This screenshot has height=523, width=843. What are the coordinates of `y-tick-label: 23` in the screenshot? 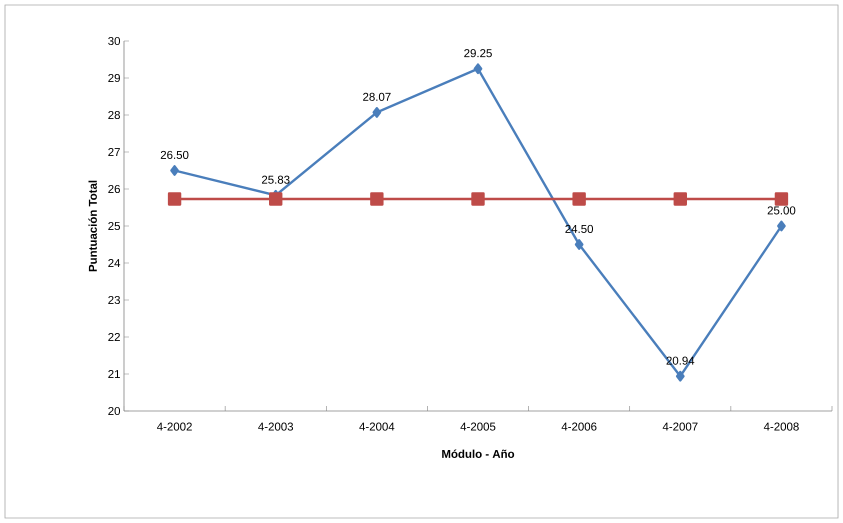 It's located at (114, 300).